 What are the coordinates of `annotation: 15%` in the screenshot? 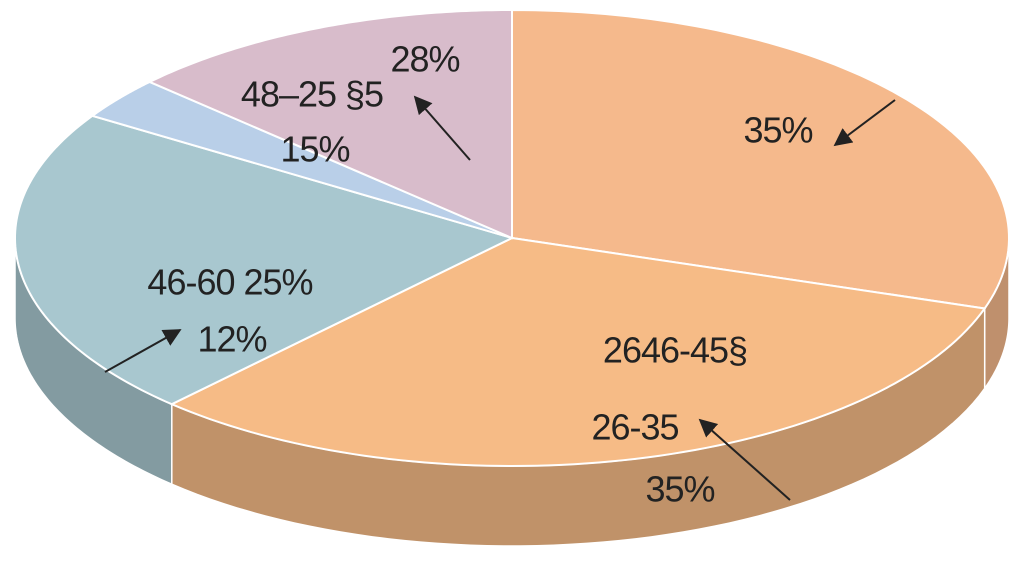 It's located at (314, 149).